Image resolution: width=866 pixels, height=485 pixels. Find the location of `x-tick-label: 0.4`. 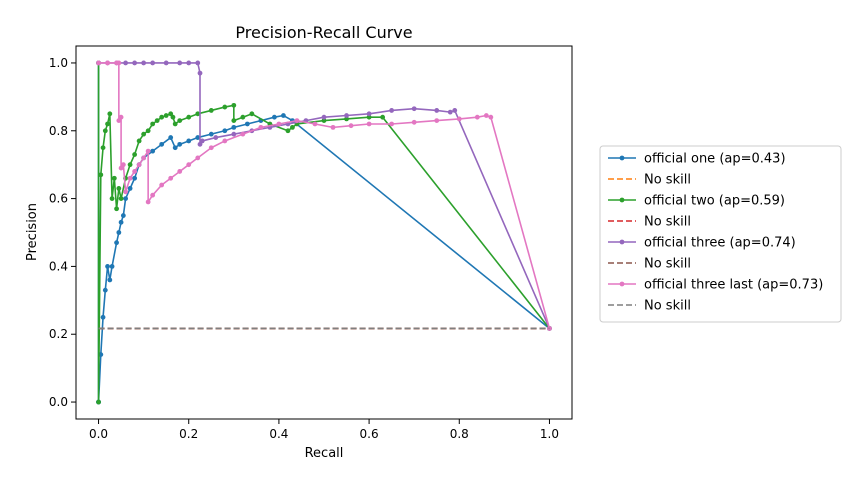

x-tick-label: 0.4 is located at coordinates (278, 434).